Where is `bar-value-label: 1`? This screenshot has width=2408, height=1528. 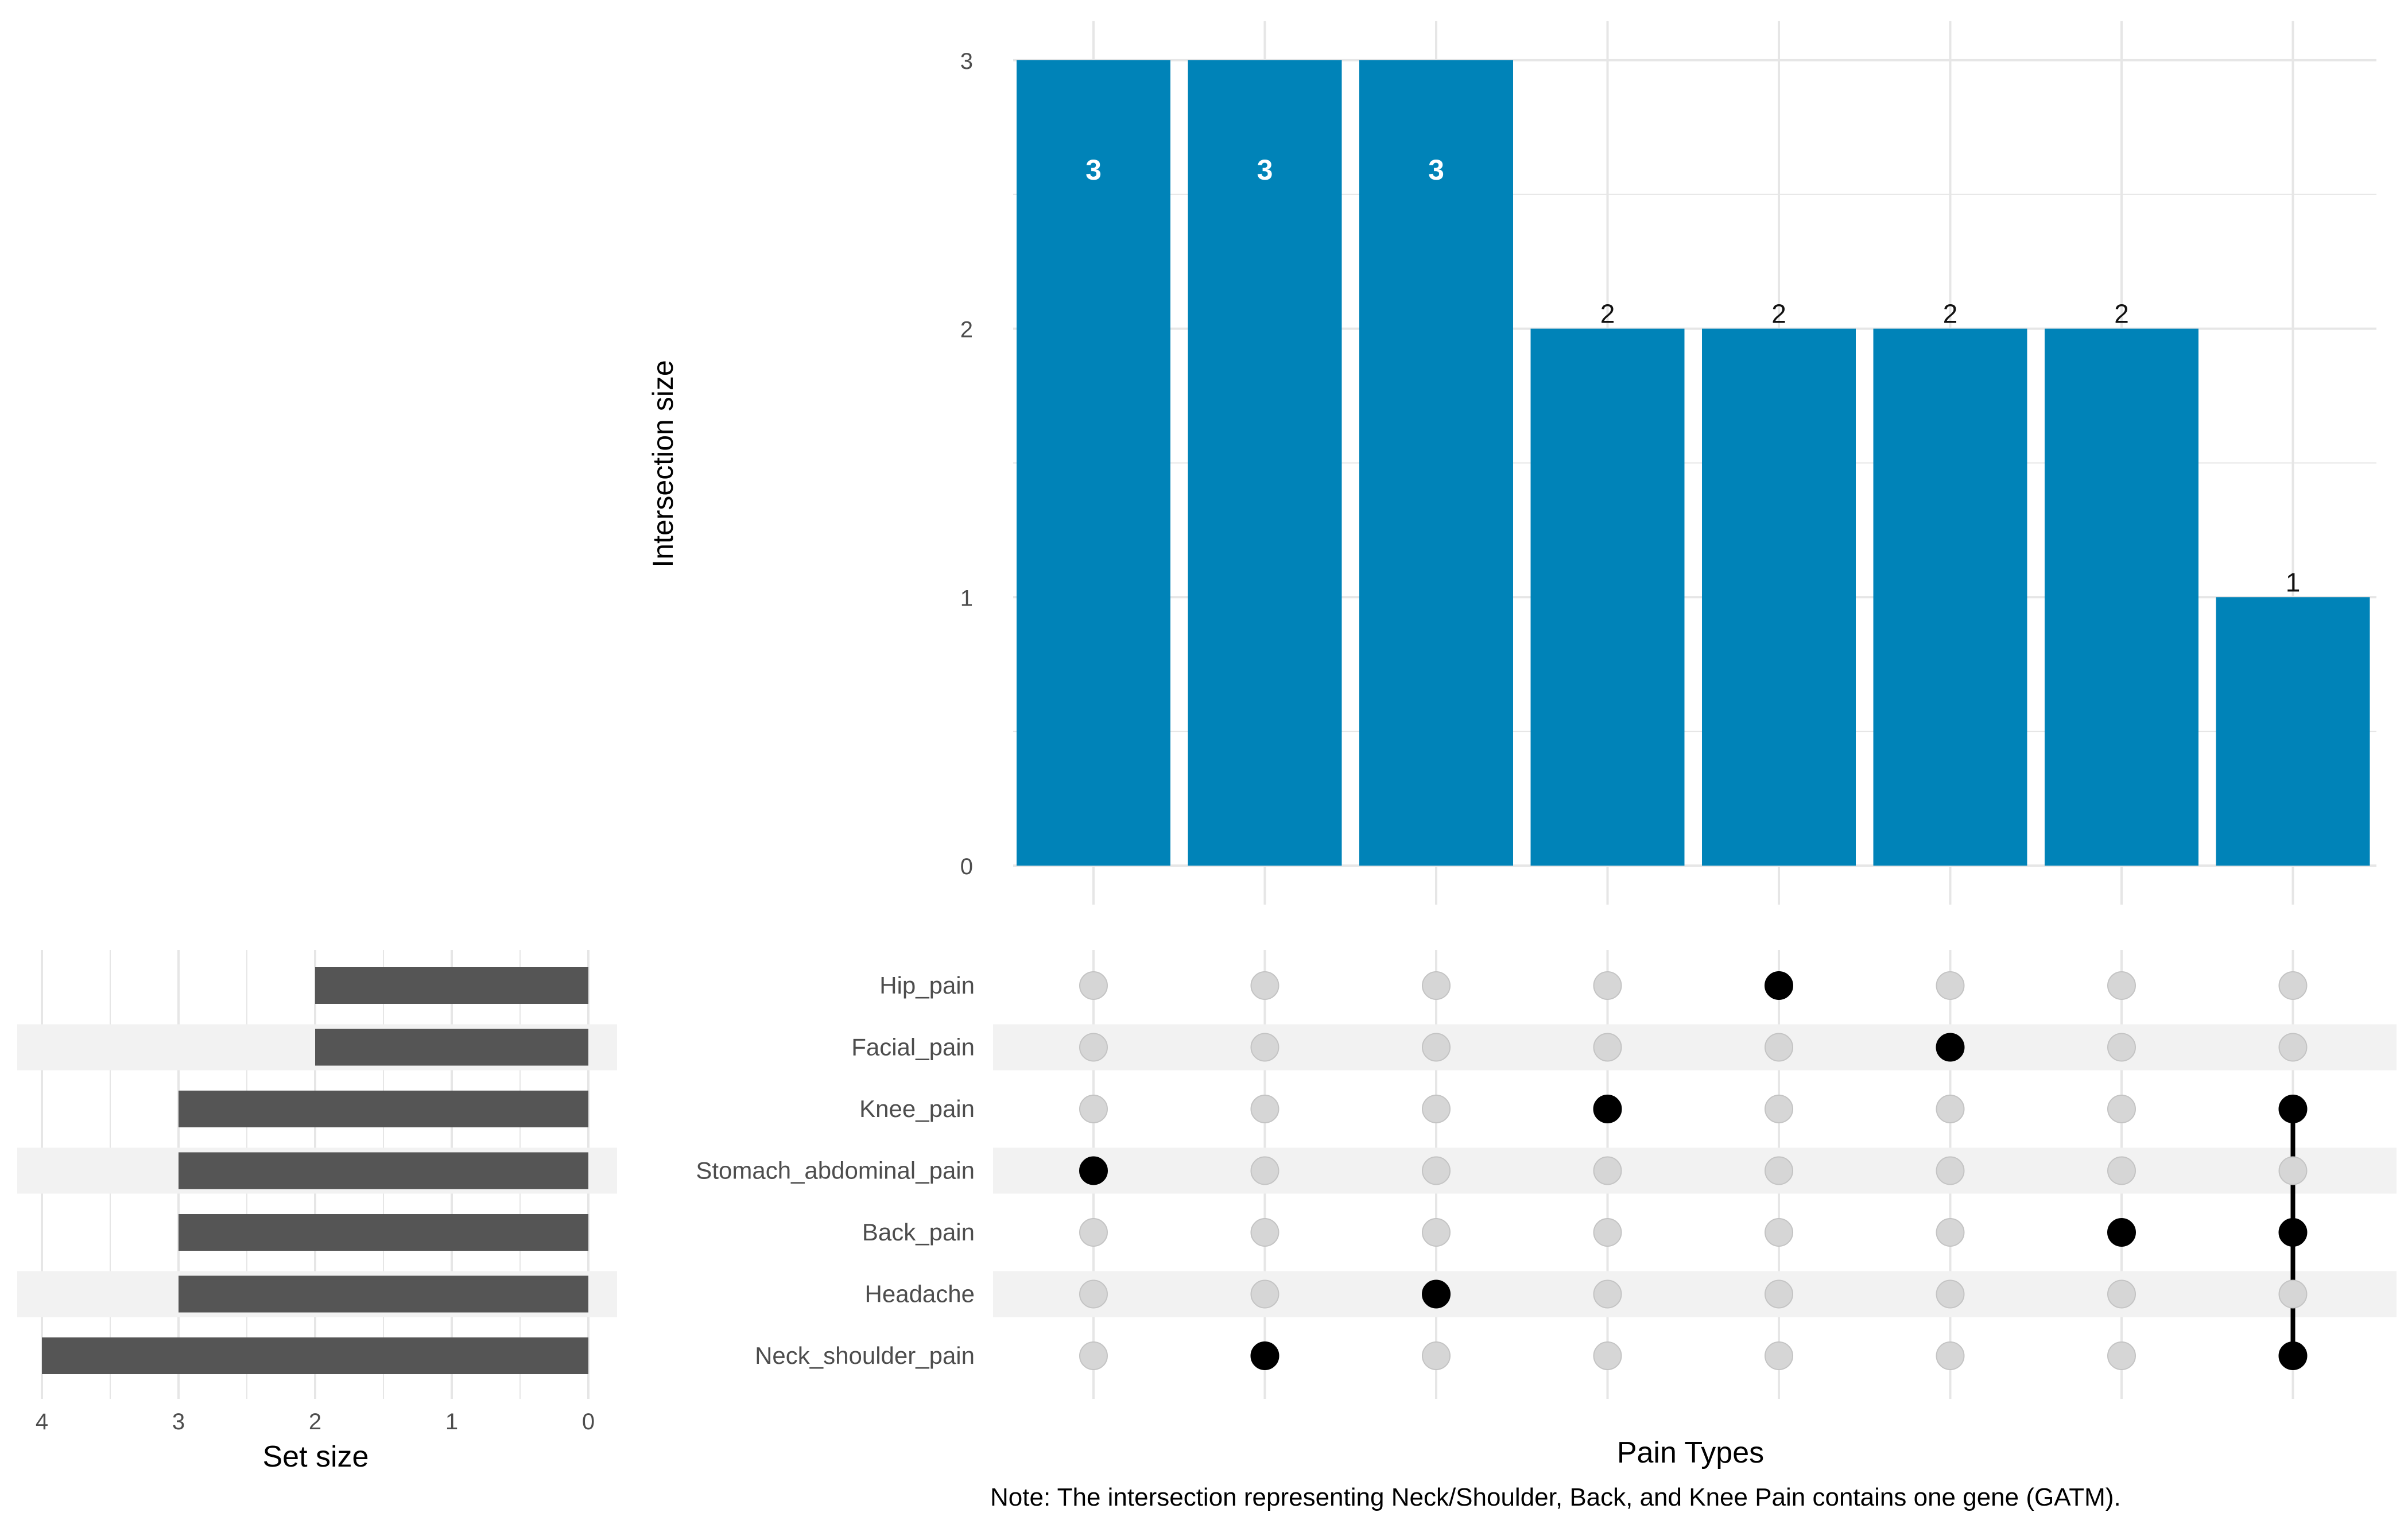 bar-value-label: 1 is located at coordinates (2293, 582).